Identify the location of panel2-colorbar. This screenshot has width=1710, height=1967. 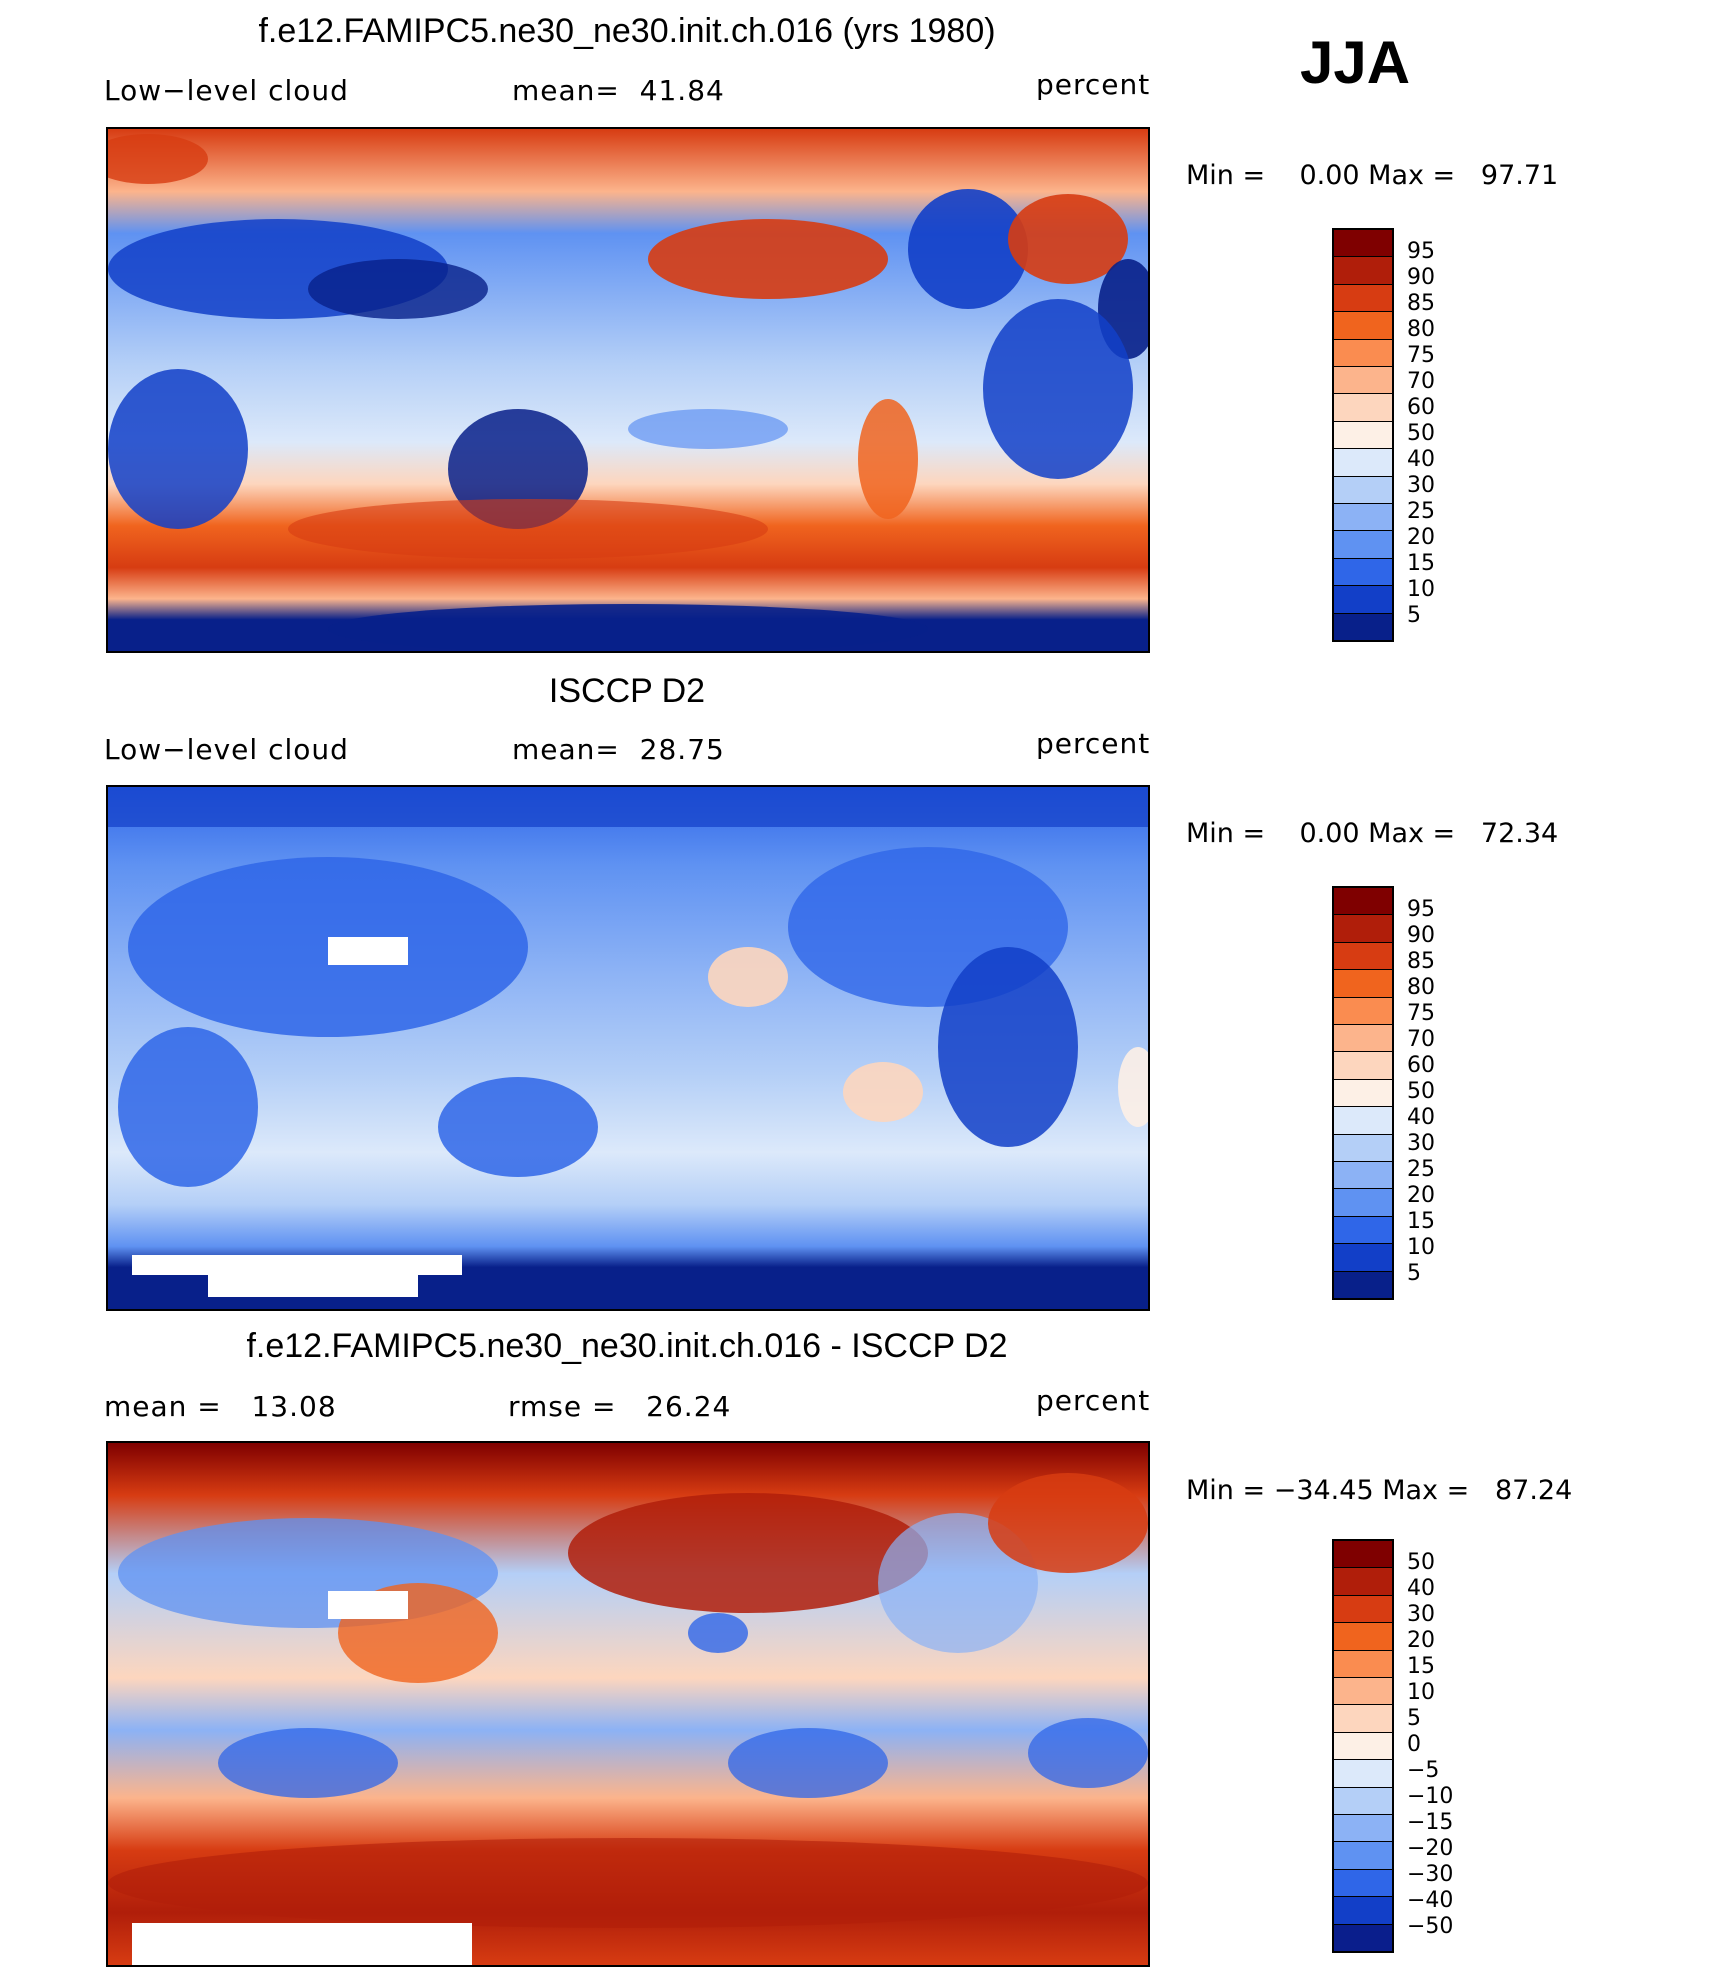
(1363, 1093).